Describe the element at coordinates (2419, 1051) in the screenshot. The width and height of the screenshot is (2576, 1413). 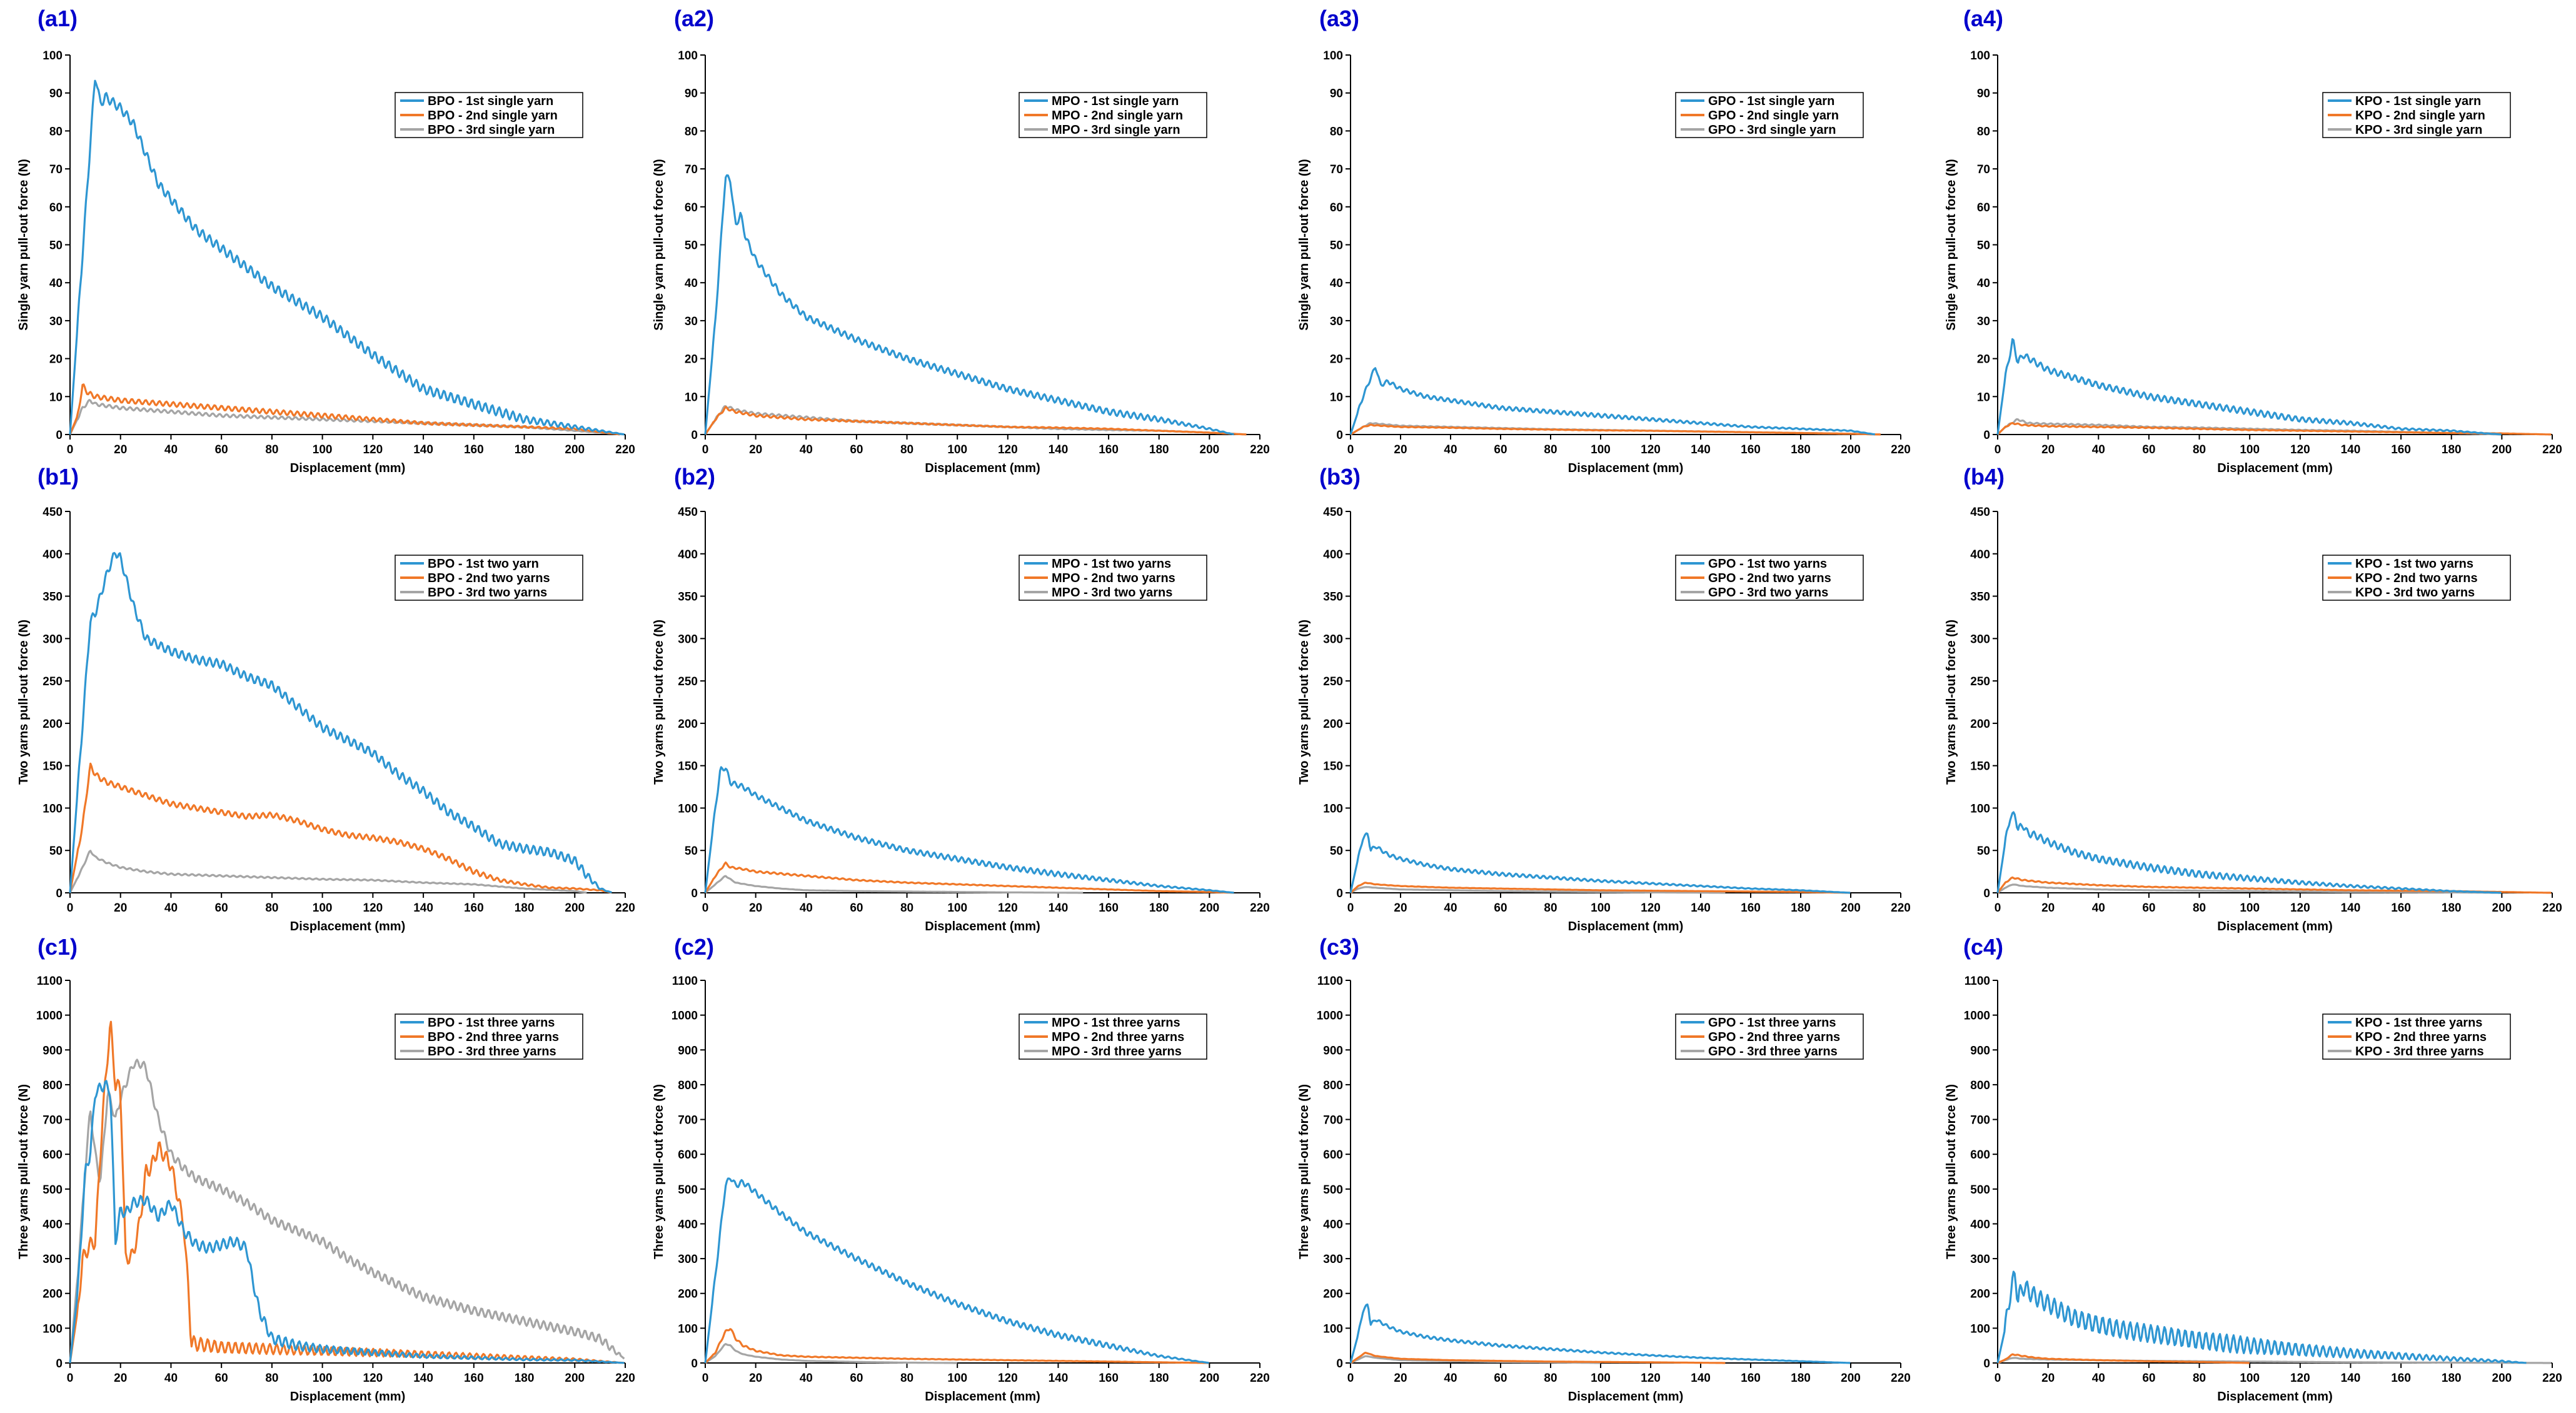
I see `legend-entry-3: KPO - 3rd three yarns` at that location.